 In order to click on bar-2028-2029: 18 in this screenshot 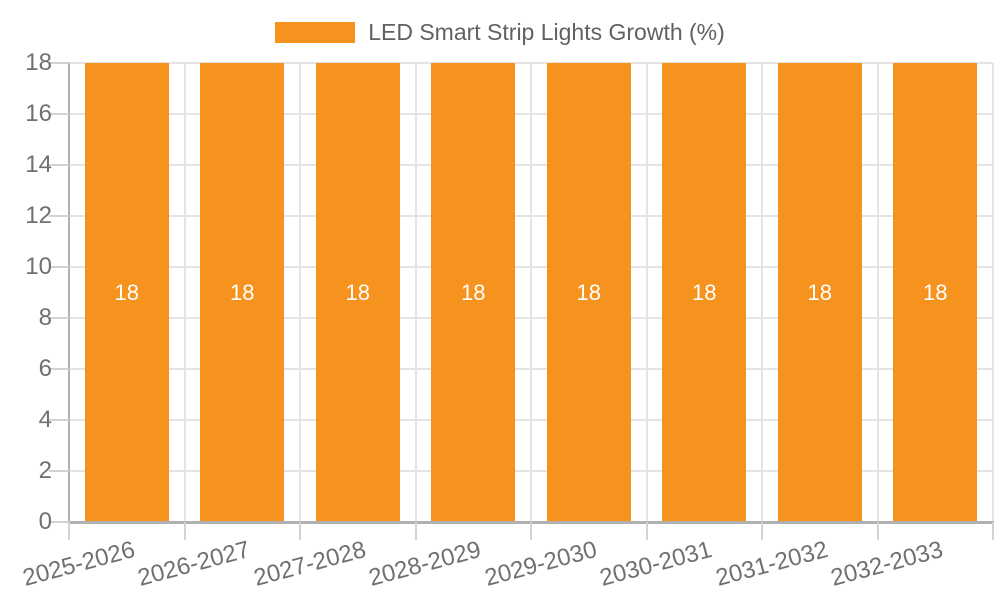, I will do `click(473, 292)`.